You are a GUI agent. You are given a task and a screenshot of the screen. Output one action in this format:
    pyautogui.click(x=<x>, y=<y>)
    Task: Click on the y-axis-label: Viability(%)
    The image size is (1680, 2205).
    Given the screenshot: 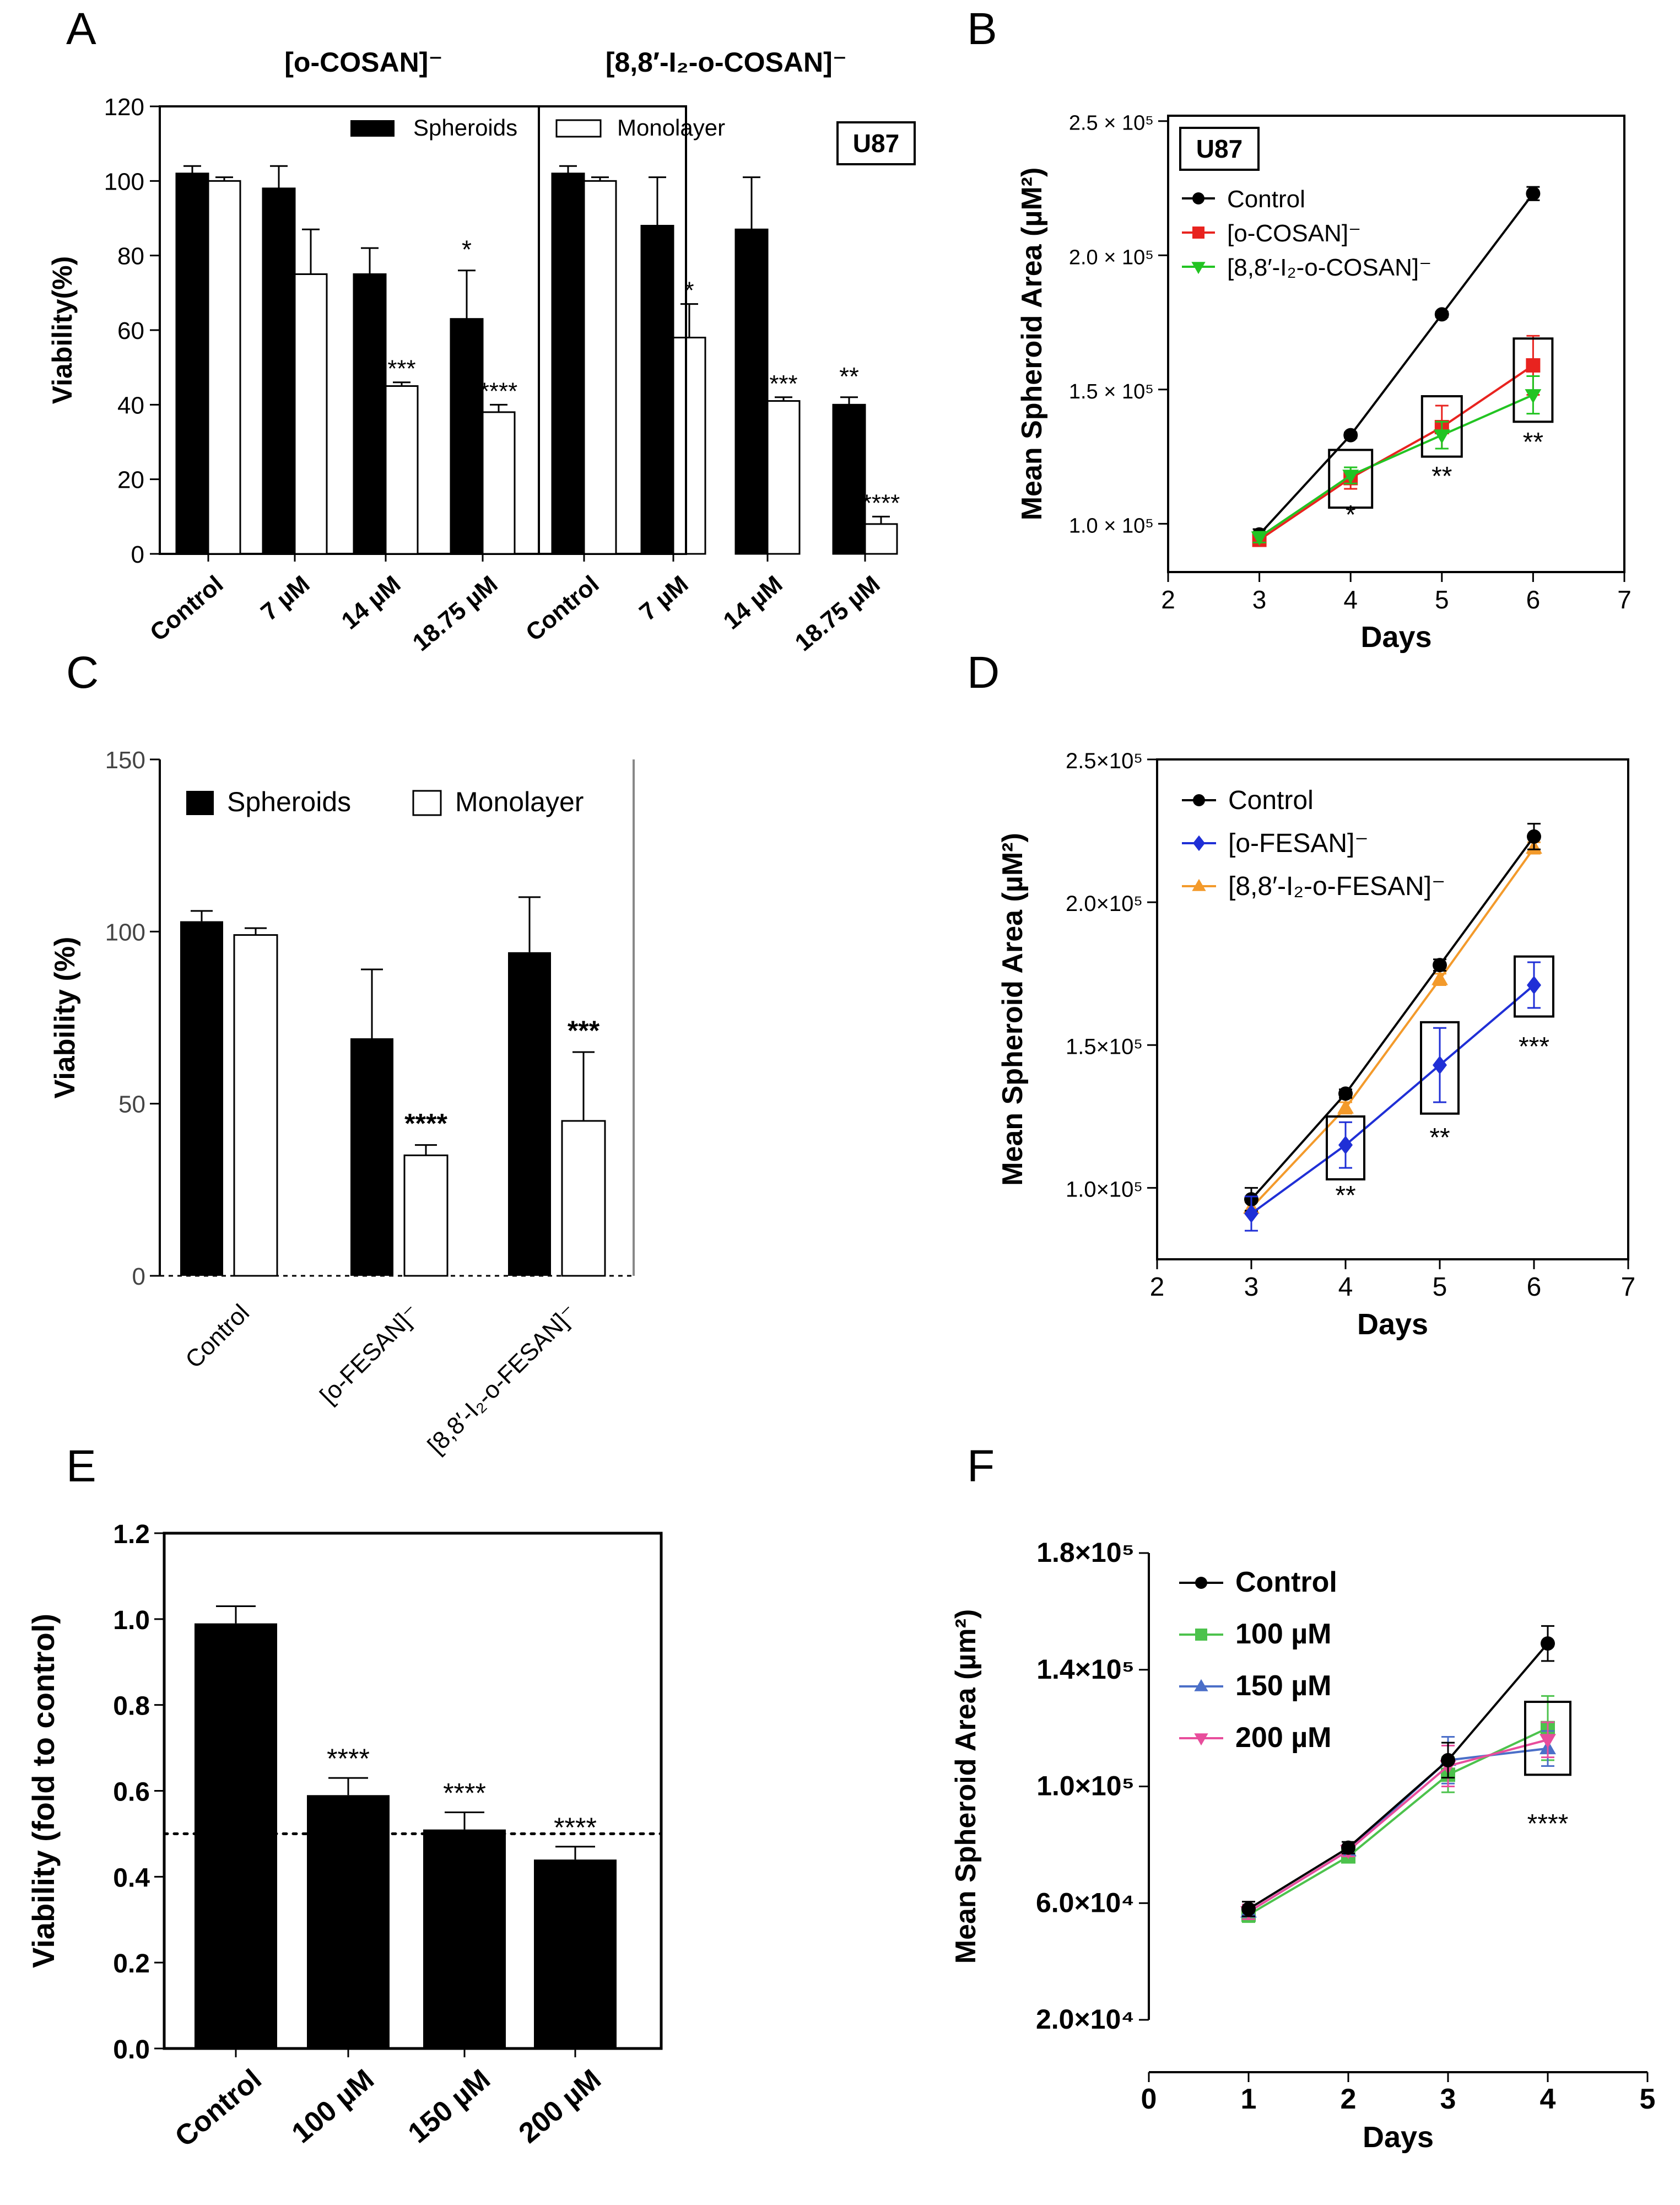 What is the action you would take?
    pyautogui.click(x=62, y=331)
    